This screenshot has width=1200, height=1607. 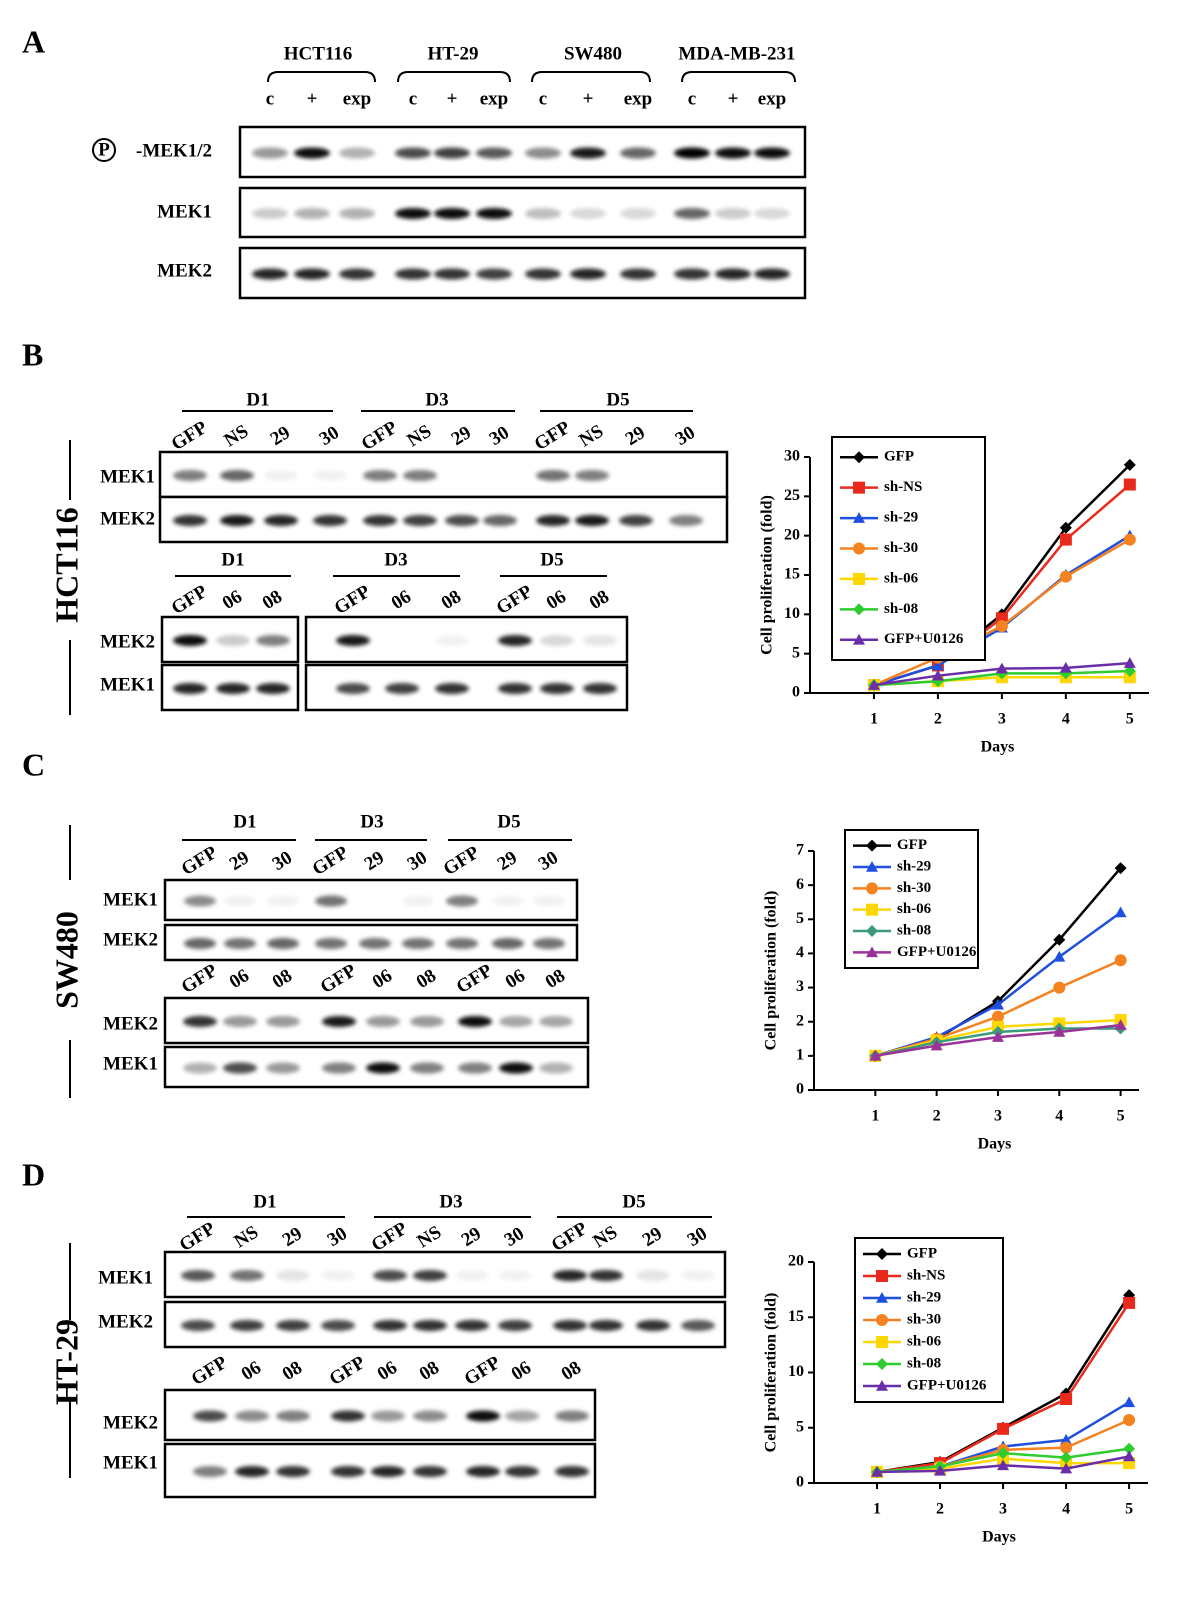 I want to click on y-tick-label: 15, so click(x=792, y=574).